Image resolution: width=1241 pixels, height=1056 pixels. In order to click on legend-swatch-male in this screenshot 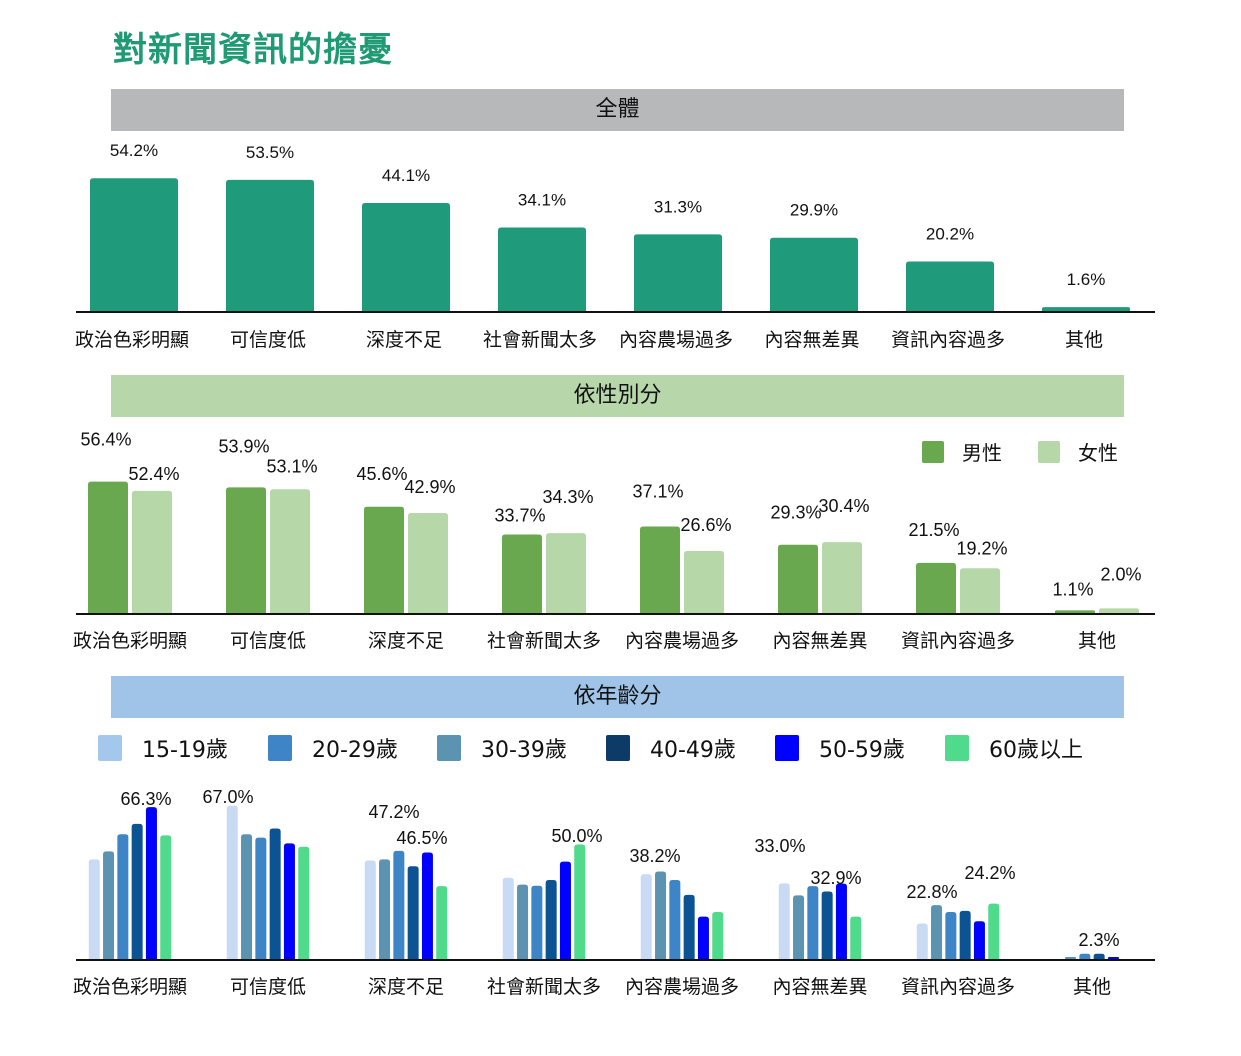, I will do `click(933, 452)`.